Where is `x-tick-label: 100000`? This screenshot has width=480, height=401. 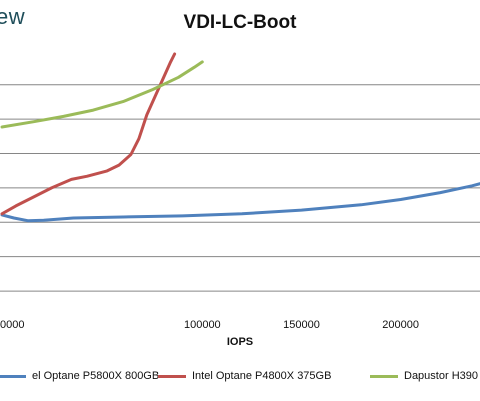
x-tick-label: 100000 is located at coordinates (202, 325).